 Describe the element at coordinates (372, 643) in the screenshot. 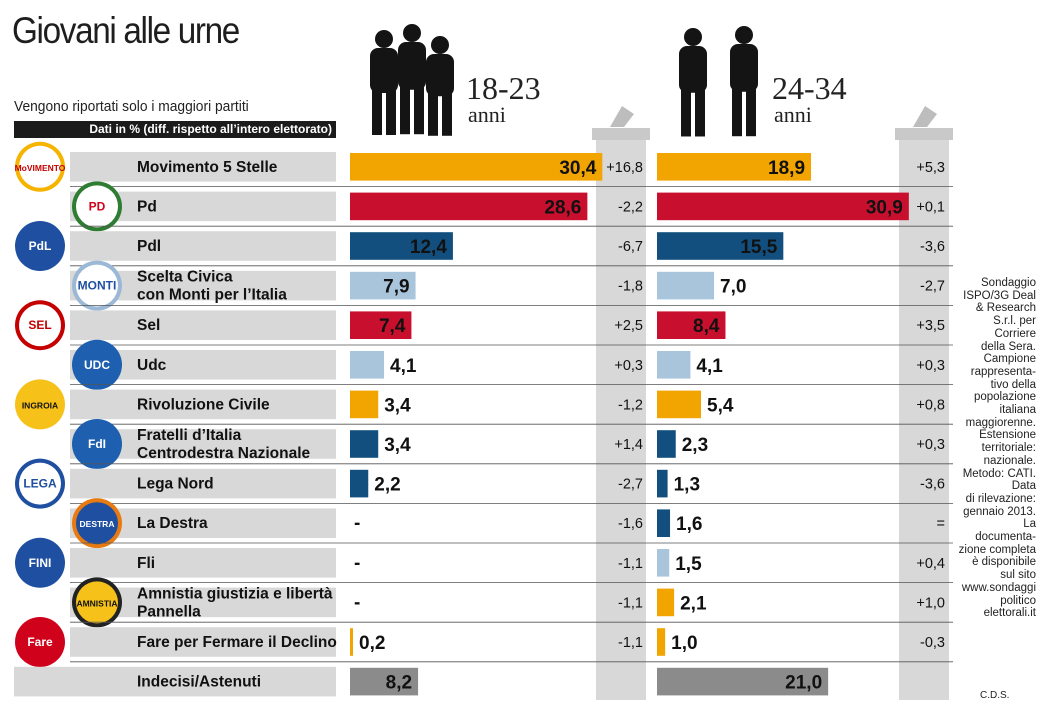

I see `data-label: 0,2` at that location.